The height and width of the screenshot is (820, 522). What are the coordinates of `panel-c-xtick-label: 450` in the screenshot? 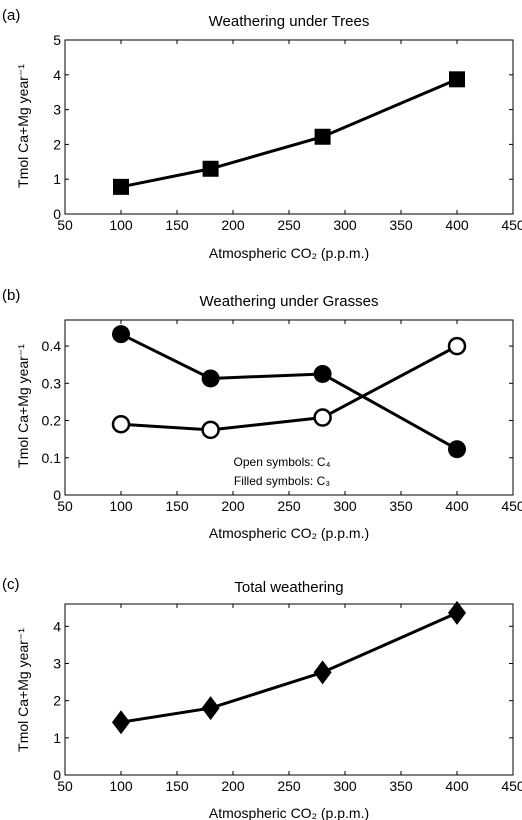 It's located at (511, 786).